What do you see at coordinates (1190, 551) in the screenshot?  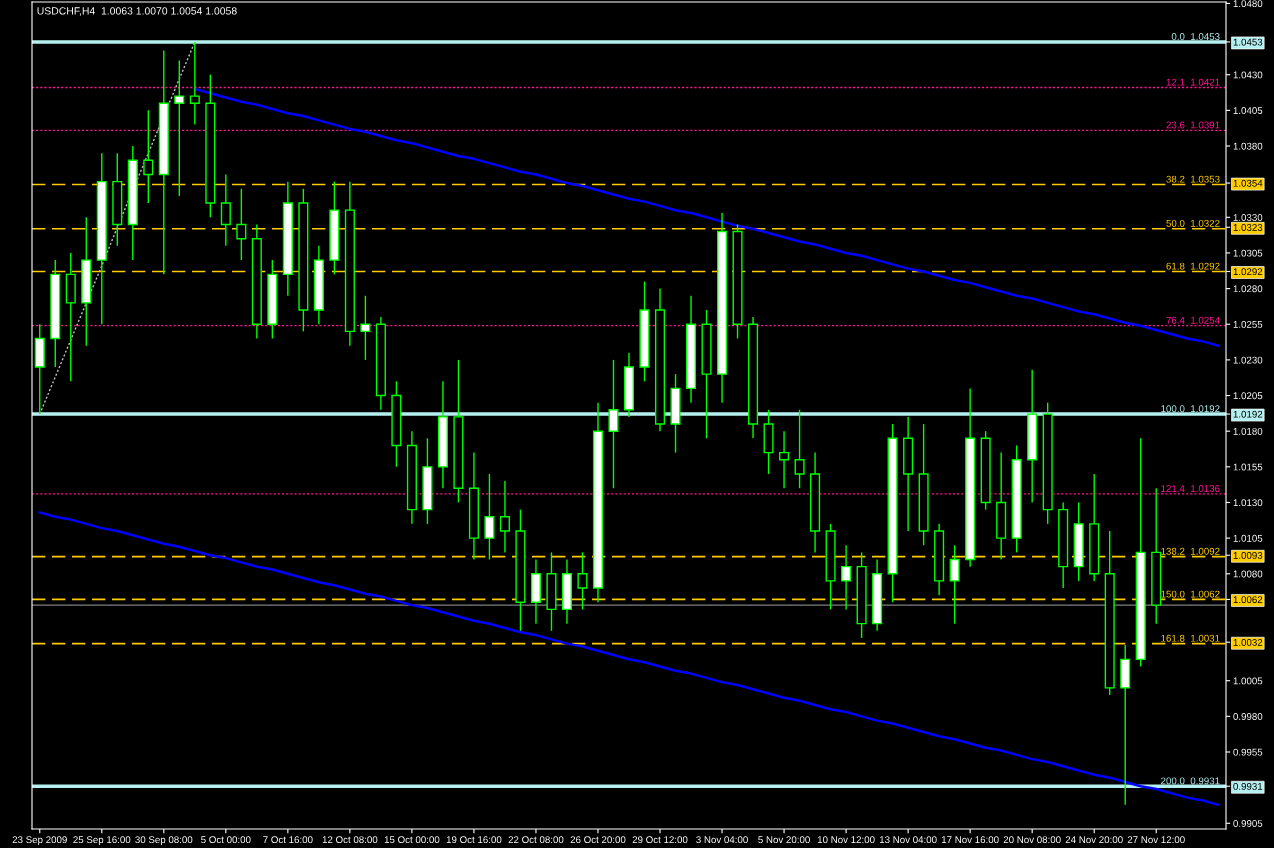 I see `ref-line-label: 138.2 1.0092` at bounding box center [1190, 551].